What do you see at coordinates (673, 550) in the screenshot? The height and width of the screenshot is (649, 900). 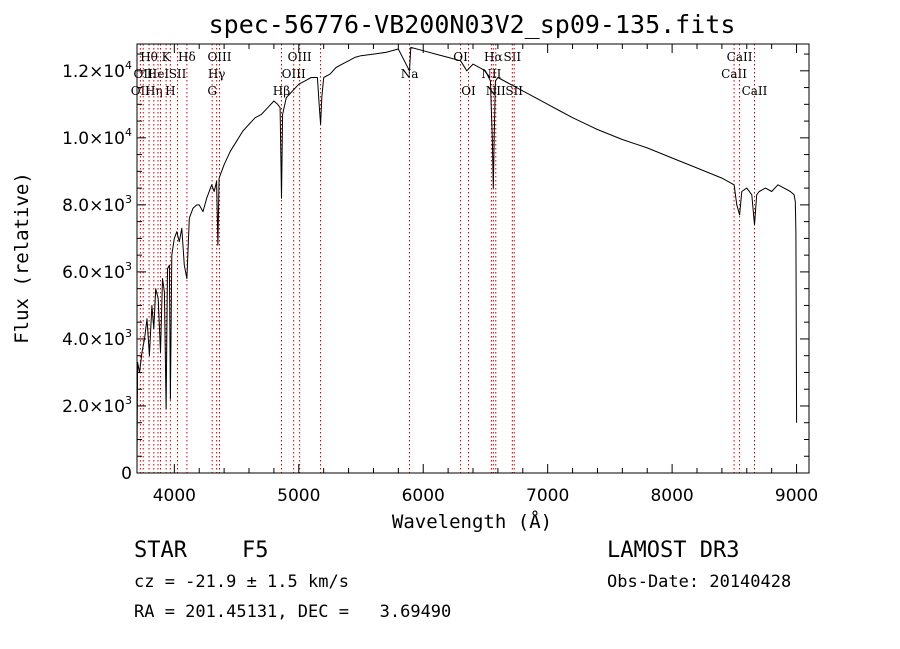 I see `survey-name: LAMOST DR3` at bounding box center [673, 550].